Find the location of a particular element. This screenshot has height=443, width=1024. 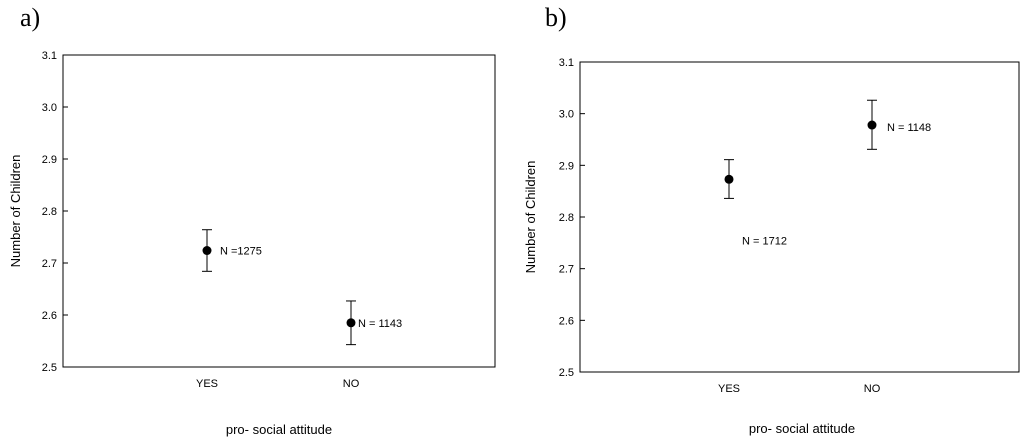

panel-b-label: b) is located at coordinates (556, 17).